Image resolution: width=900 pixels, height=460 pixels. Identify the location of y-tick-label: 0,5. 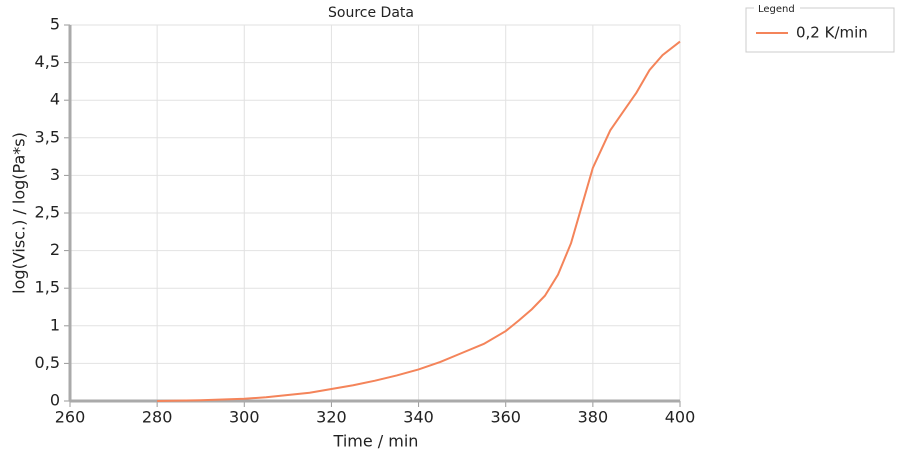
(47, 362).